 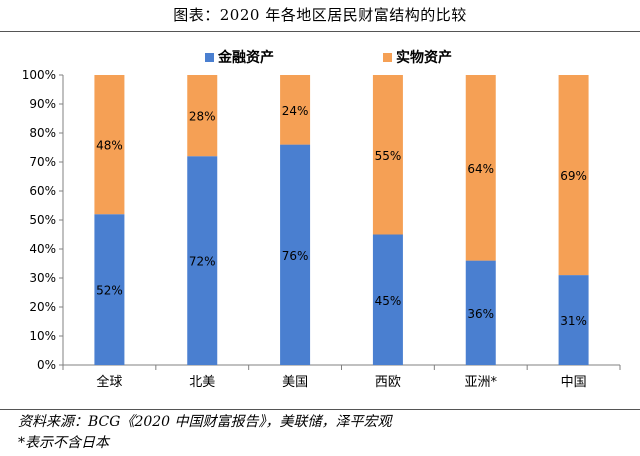 I want to click on data-label: 48%, so click(x=109, y=146).